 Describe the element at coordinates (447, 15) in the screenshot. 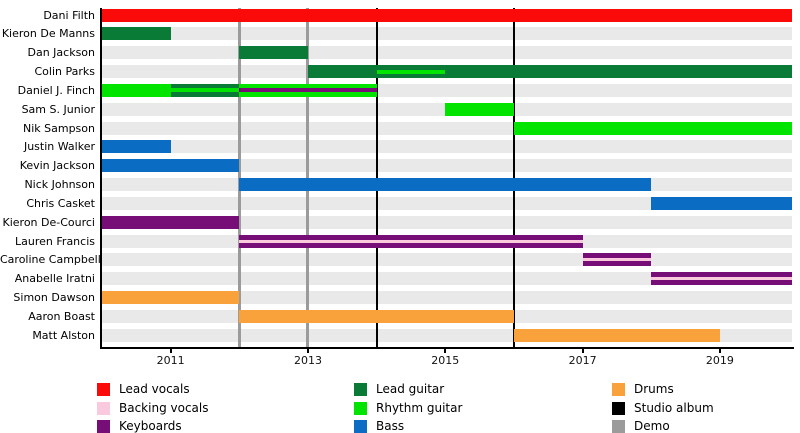

I see `lead_vocals-bar` at that location.